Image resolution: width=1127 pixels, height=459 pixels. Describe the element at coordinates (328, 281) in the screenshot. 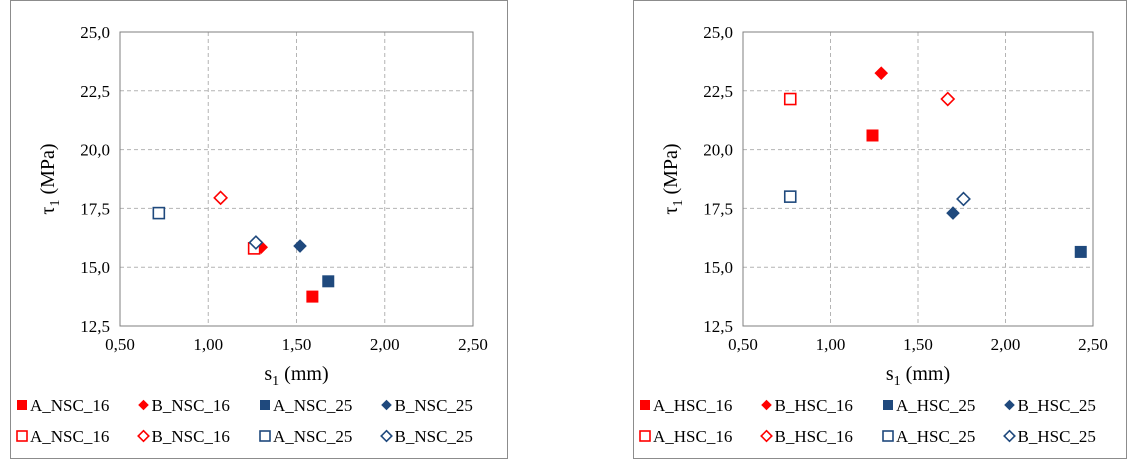

I see `data-point-a-nsc-25-filled` at that location.